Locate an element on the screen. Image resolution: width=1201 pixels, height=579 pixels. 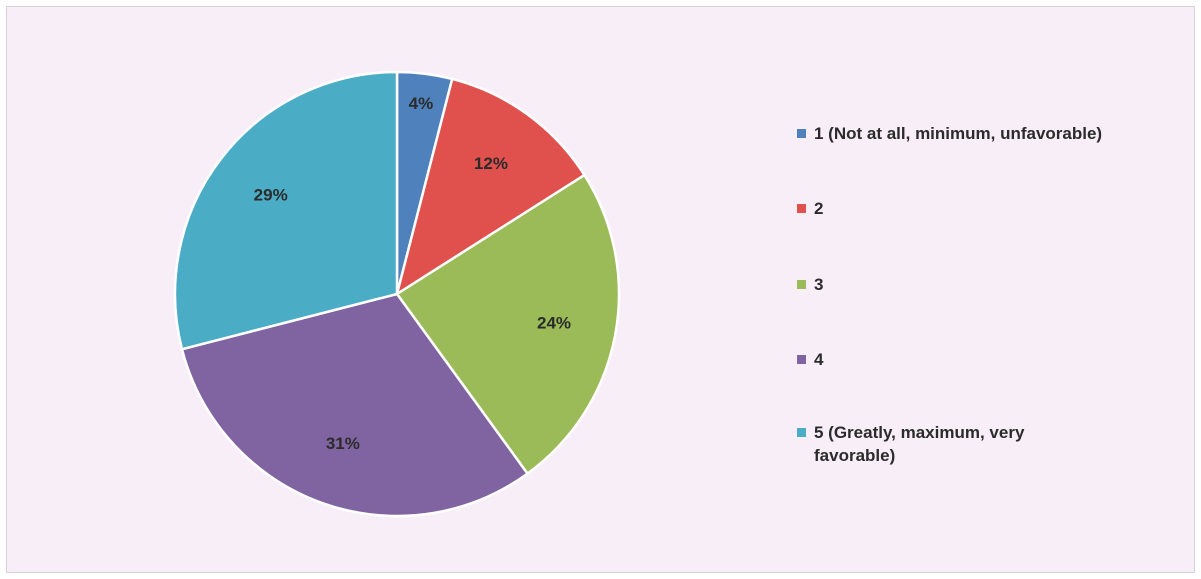
legend-item-5: 5 (Greatly, maximum, very favorable) is located at coordinates (950, 444).